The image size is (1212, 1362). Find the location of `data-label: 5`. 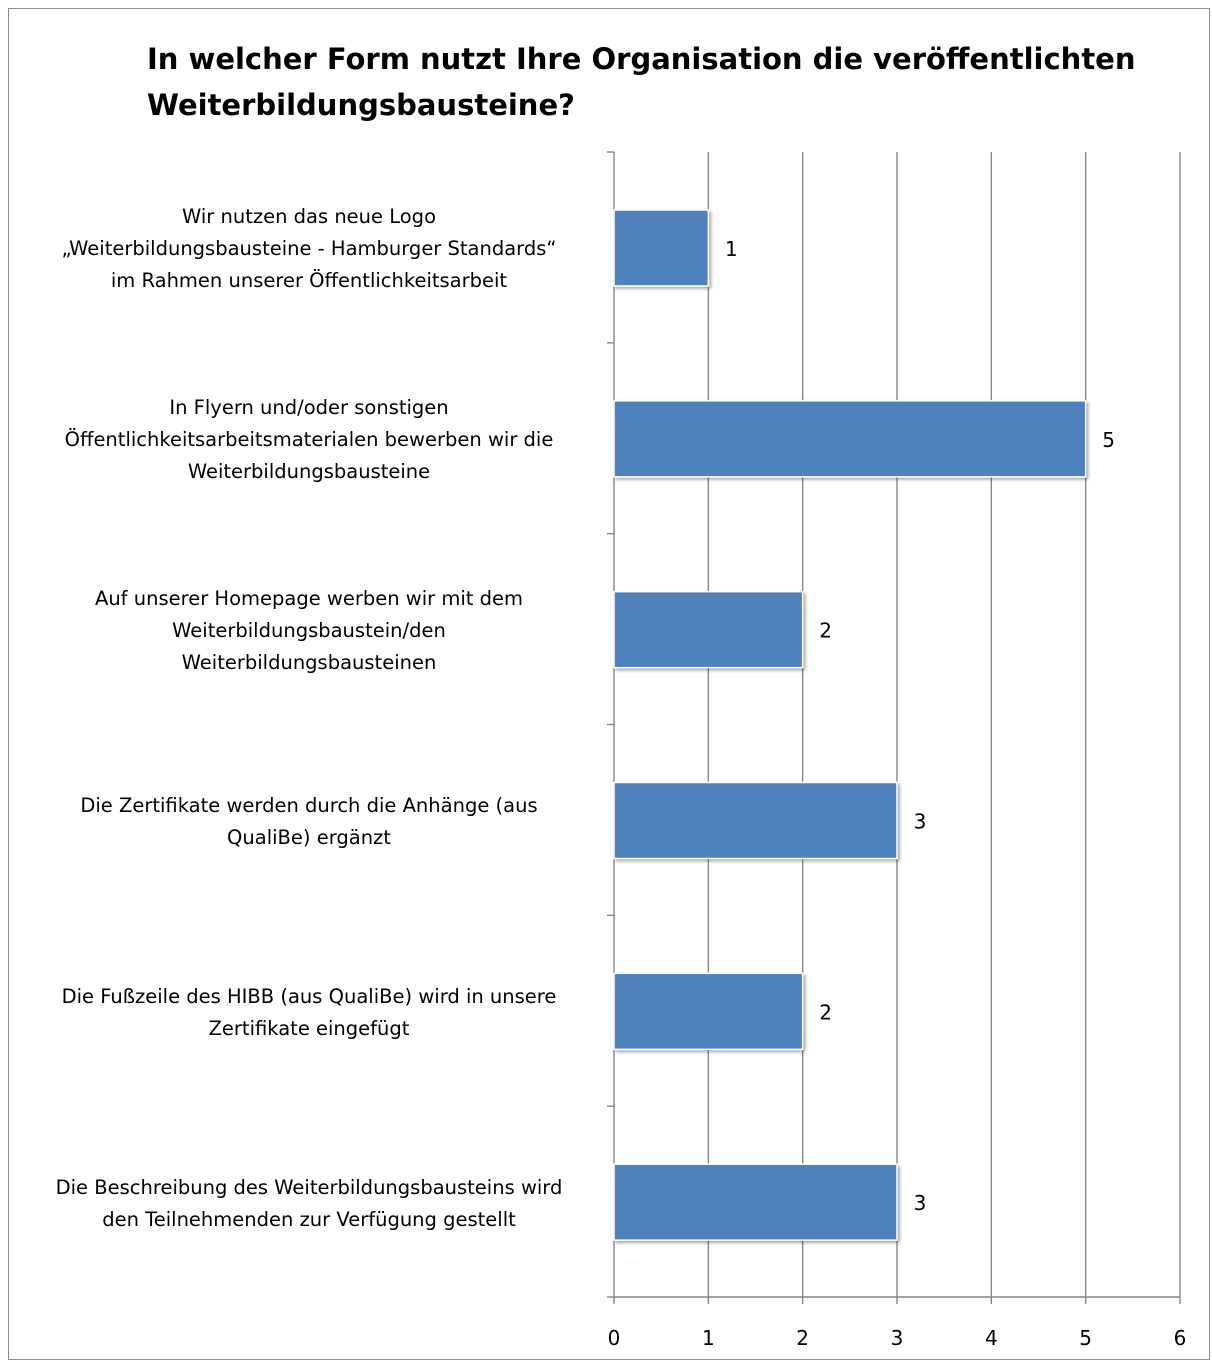

data-label: 5 is located at coordinates (1108, 440).